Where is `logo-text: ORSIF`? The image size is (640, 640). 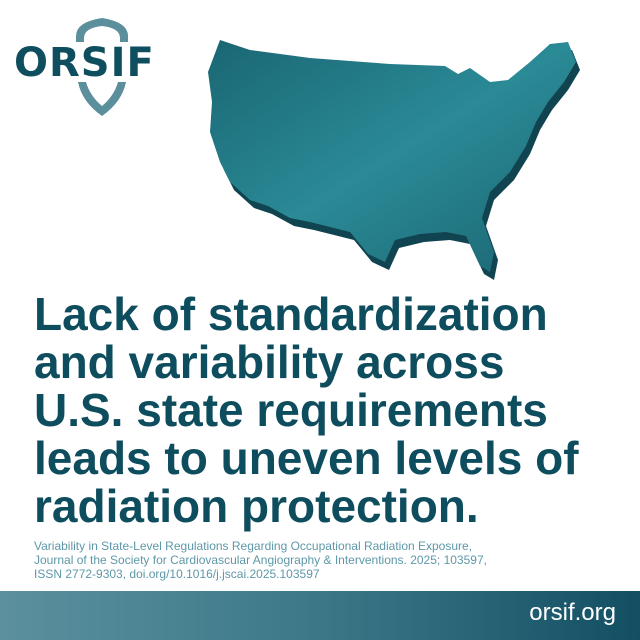 logo-text: ORSIF is located at coordinates (84, 63).